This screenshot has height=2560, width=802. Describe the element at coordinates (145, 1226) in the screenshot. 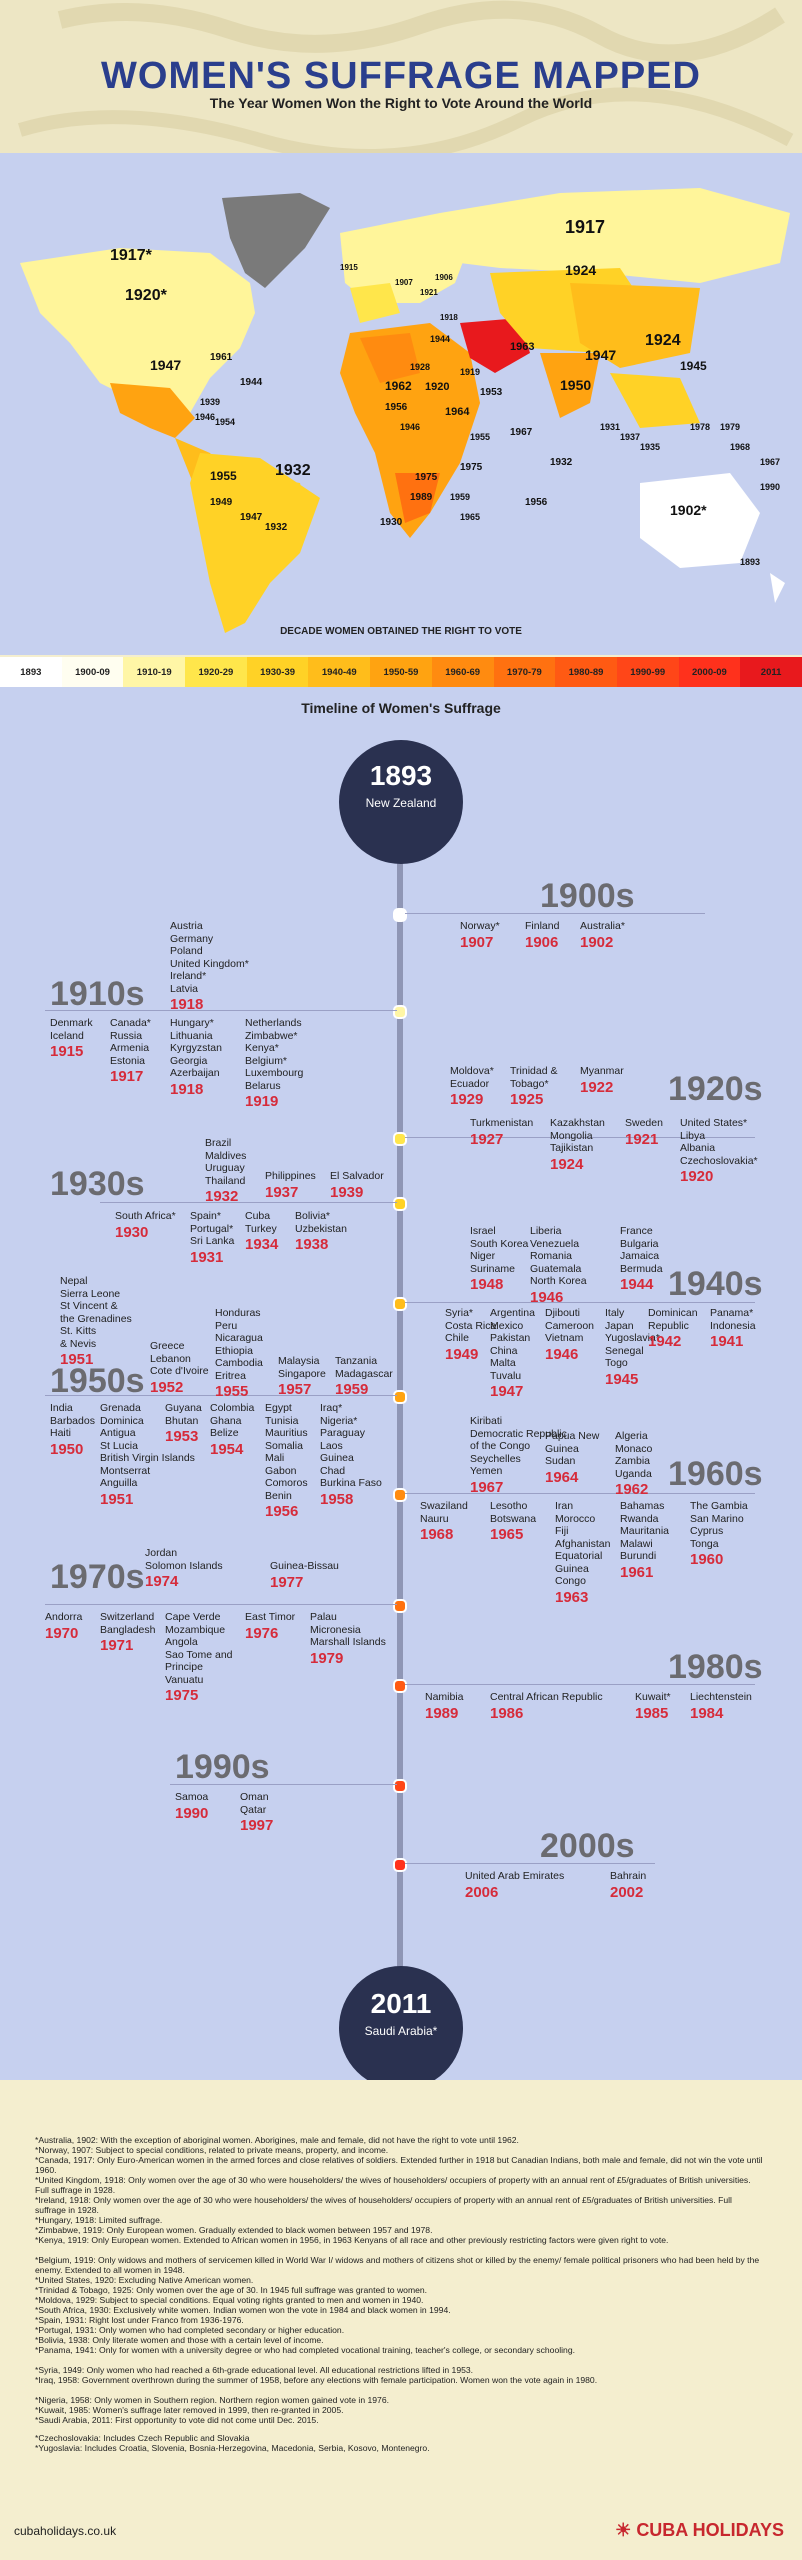

I see `country-group-1930: South Africa* 1930` at that location.